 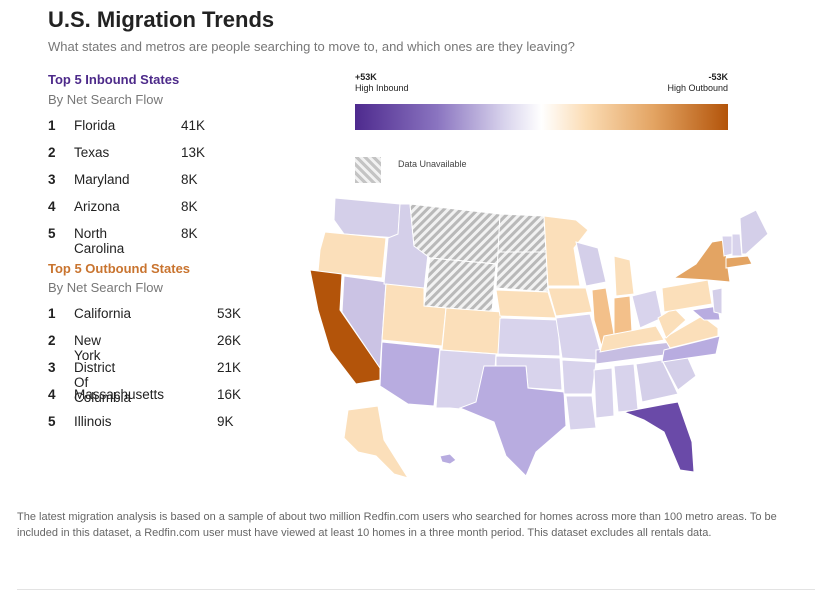 I want to click on data-unavailable-swatch, so click(x=368, y=170).